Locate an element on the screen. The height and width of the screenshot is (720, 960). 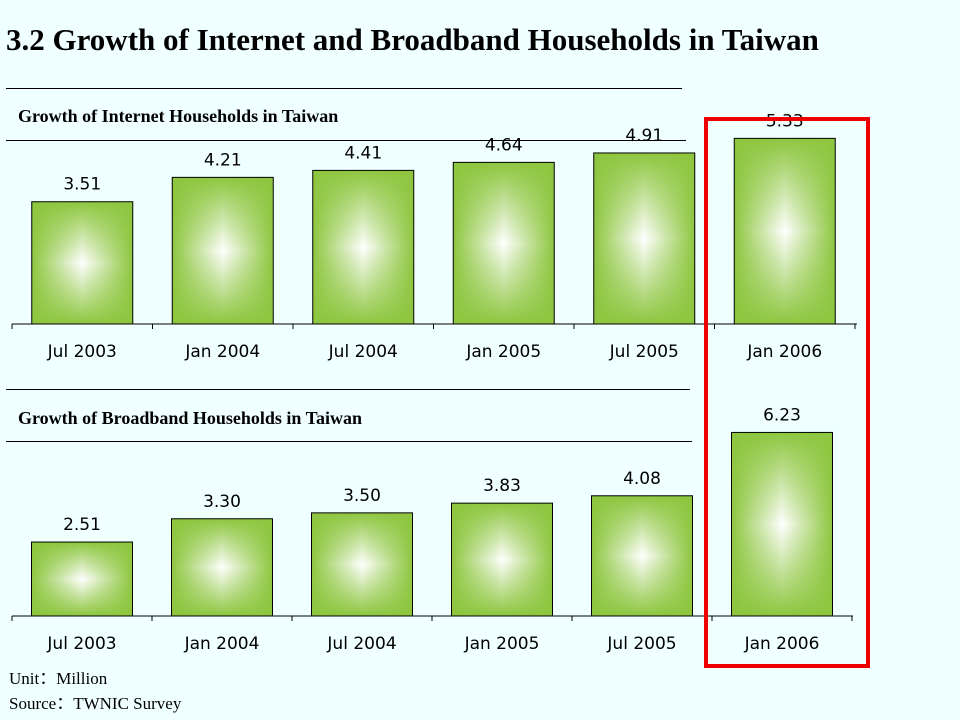
data-label: 4.21 is located at coordinates (223, 160).